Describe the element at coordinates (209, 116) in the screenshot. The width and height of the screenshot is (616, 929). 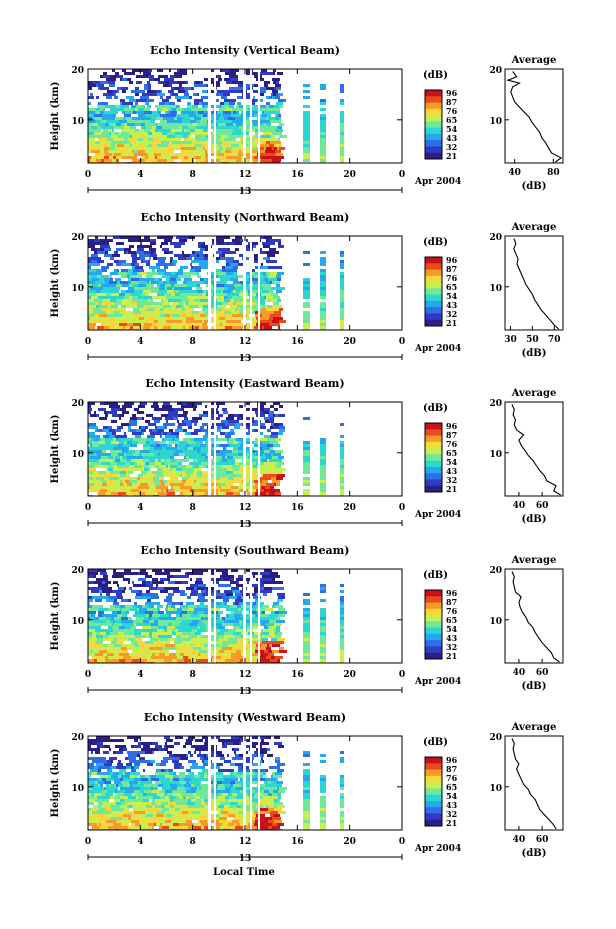
I see `data-gap` at that location.